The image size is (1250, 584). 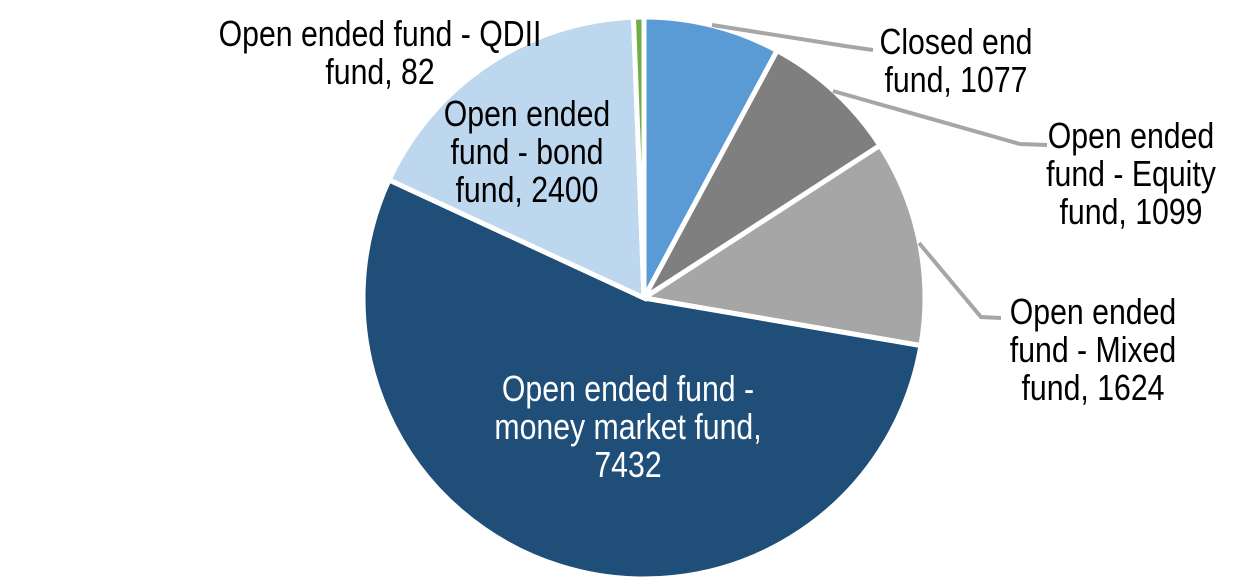 I want to click on data-label-line: money market fund,, so click(x=628, y=426).